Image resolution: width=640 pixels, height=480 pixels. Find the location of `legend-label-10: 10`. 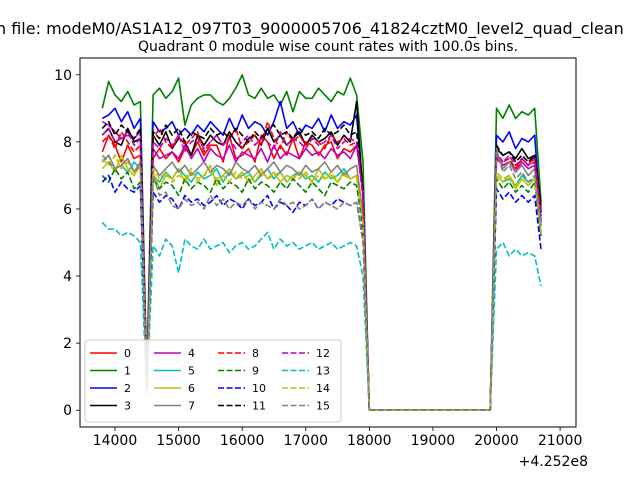

legend-label-10: 10 is located at coordinates (259, 388).